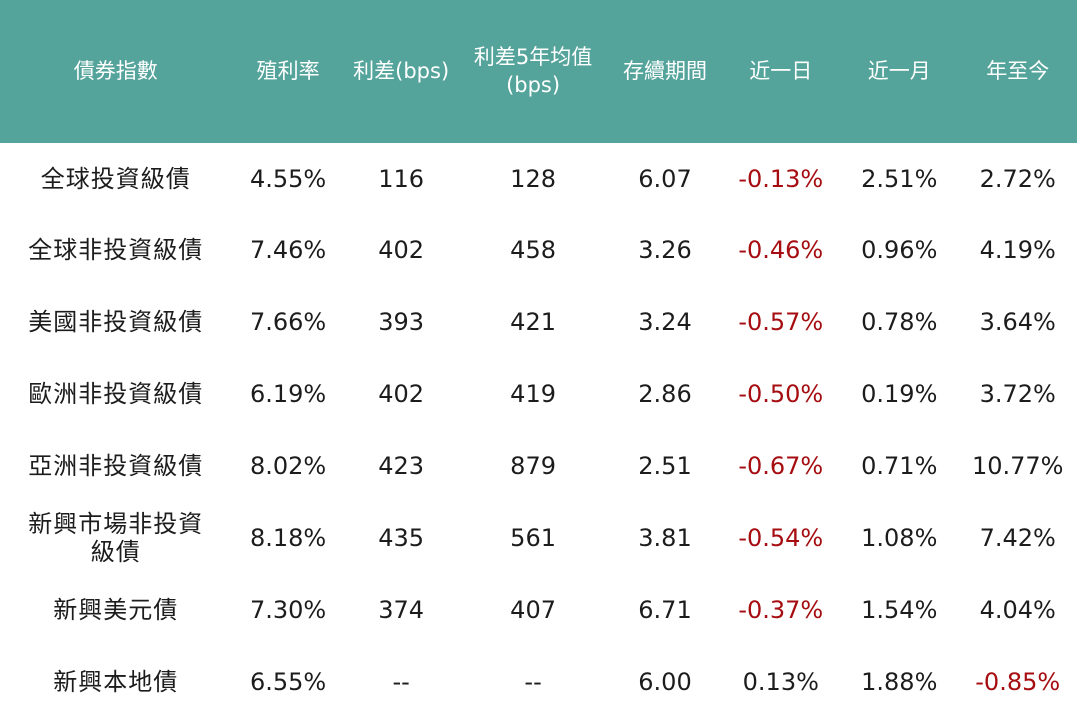 Image resolution: width=1077 pixels, height=718 pixels. What do you see at coordinates (1018, 70) in the screenshot?
I see `column-header-ytd: 年至今` at bounding box center [1018, 70].